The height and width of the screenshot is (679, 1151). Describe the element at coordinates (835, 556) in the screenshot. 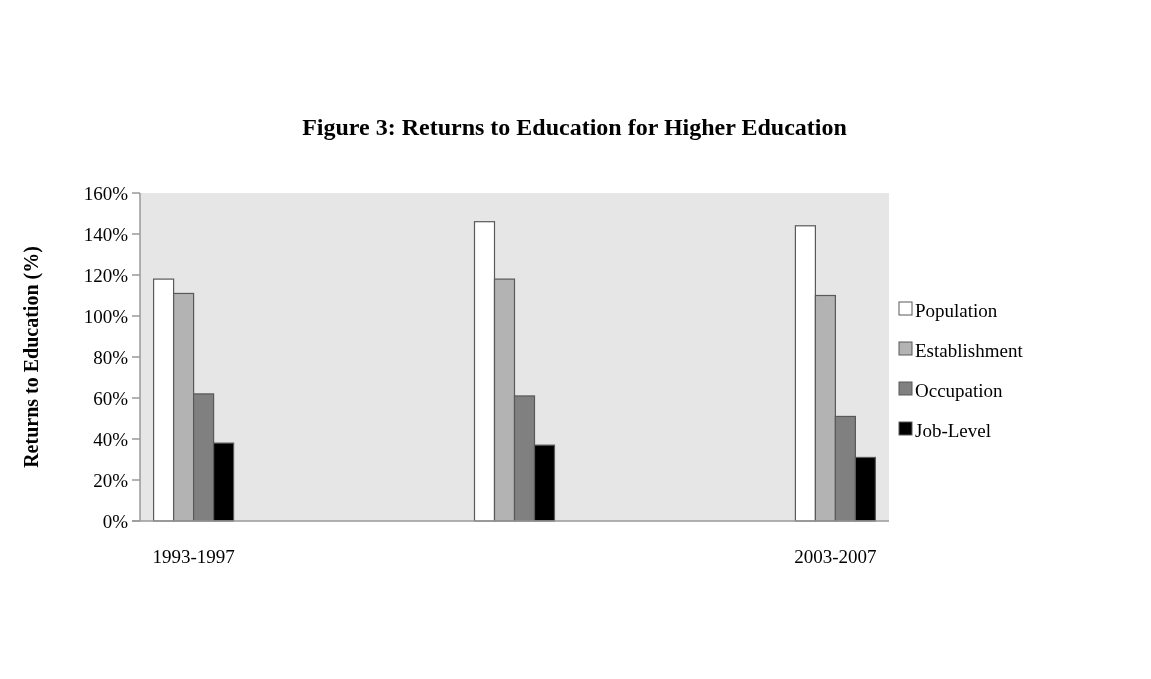

I see `x-tick-label: 2003-2007` at that location.